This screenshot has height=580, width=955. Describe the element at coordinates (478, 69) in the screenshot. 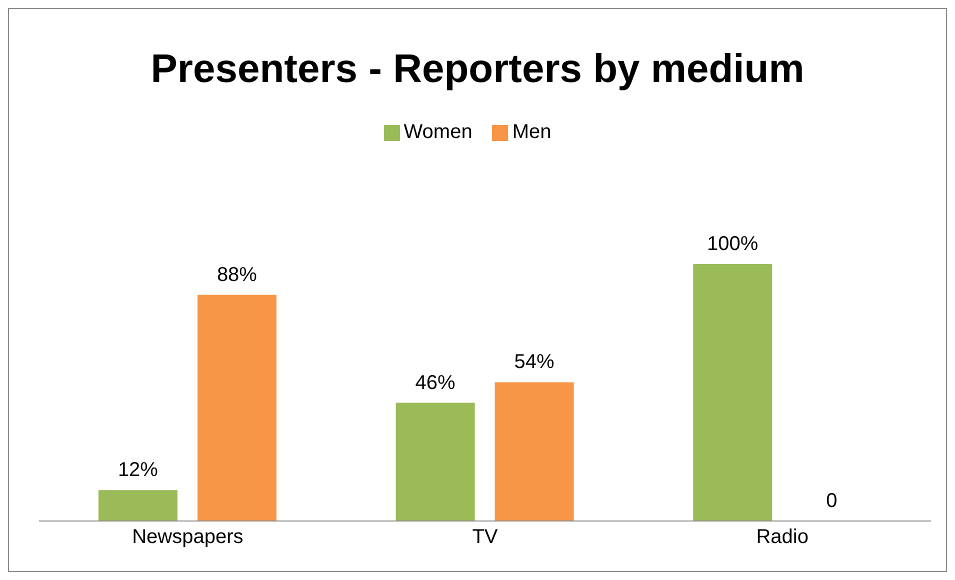

I see `chart-title: Presenters - Reporters by medium` at that location.